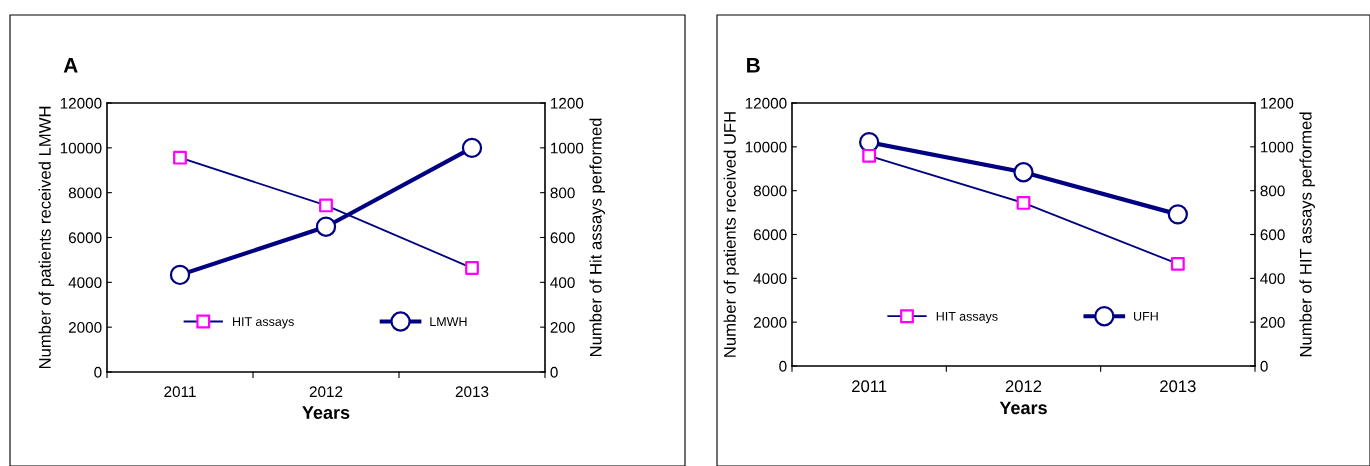 This screenshot has height=466, width=1370. Describe the element at coordinates (731, 234) in the screenshot. I see `y-axis-title: Number of patients received UFH` at that location.